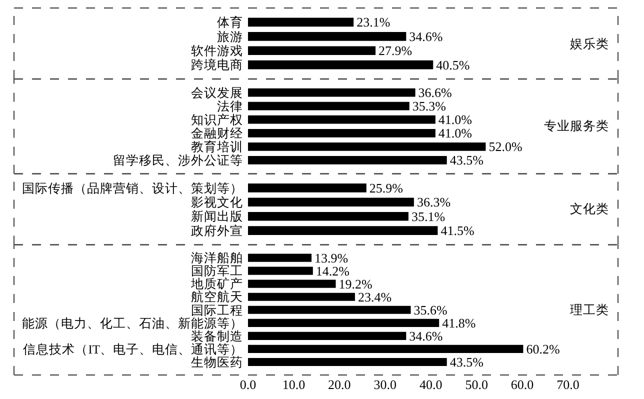 Image resolution: width=644 pixels, height=399 pixels. What do you see at coordinates (589, 44) in the screenshot?
I see `text: 娱乐类` at bounding box center [589, 44].